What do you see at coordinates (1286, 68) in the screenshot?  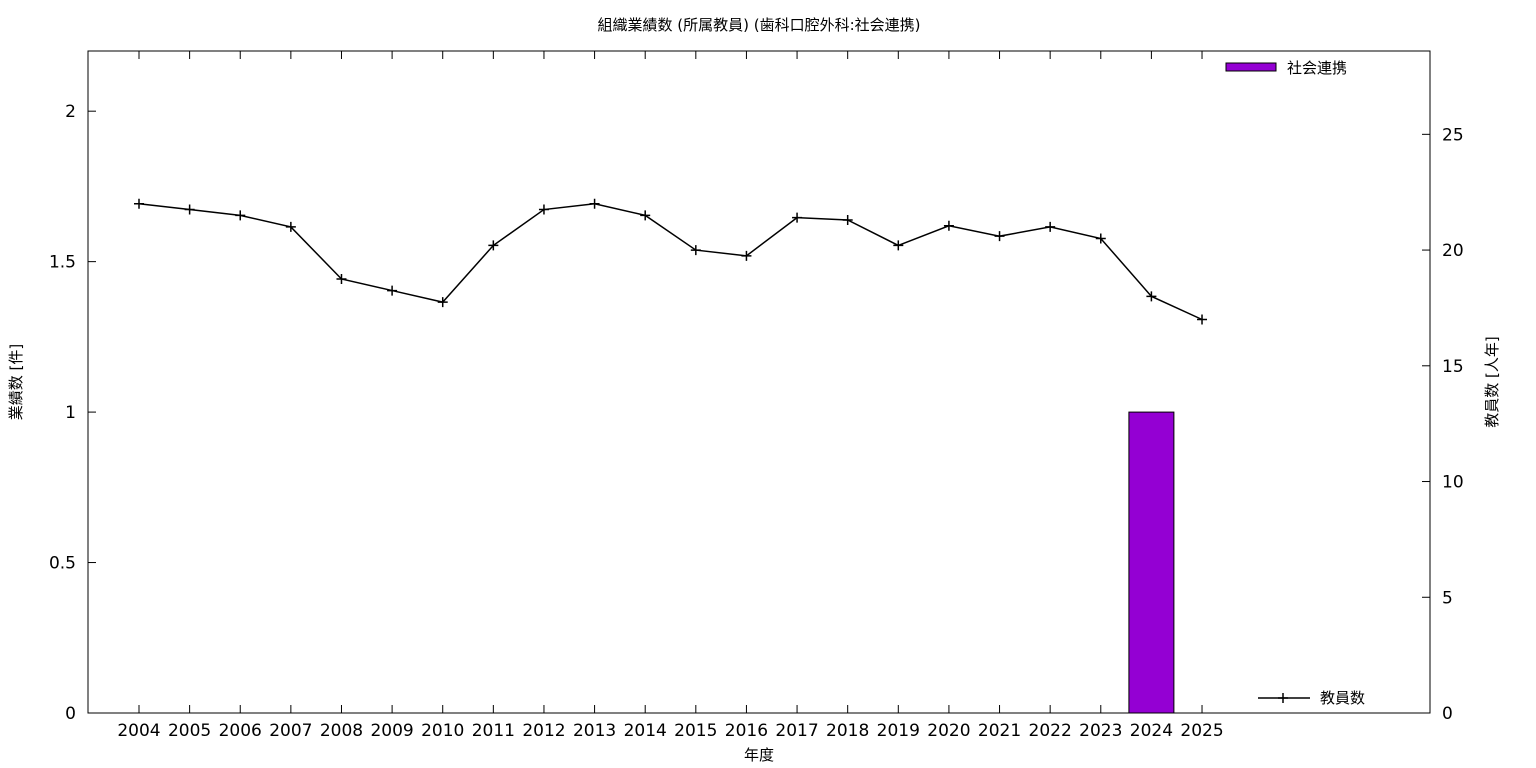 I see `legend-bar: 社会連携` at bounding box center [1286, 68].